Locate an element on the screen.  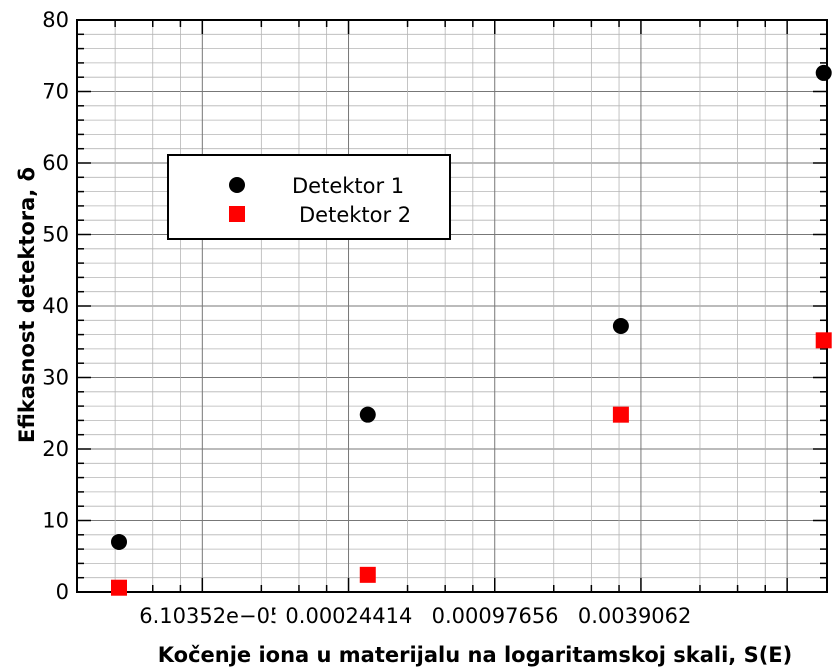
x-tick-label: 6.10352e−05 is located at coordinates (211, 616).